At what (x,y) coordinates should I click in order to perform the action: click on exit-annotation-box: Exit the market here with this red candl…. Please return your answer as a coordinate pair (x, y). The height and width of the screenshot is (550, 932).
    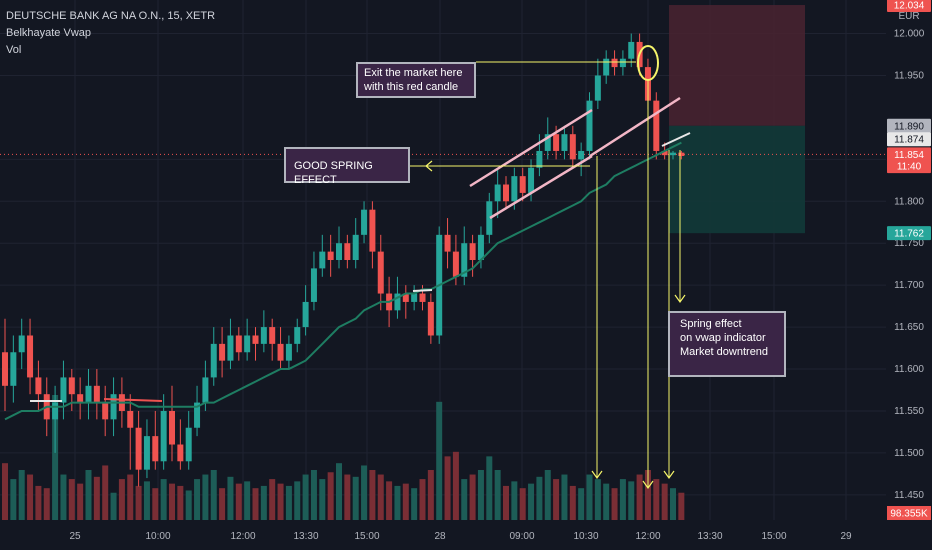
    Looking at the image, I should click on (416, 80).